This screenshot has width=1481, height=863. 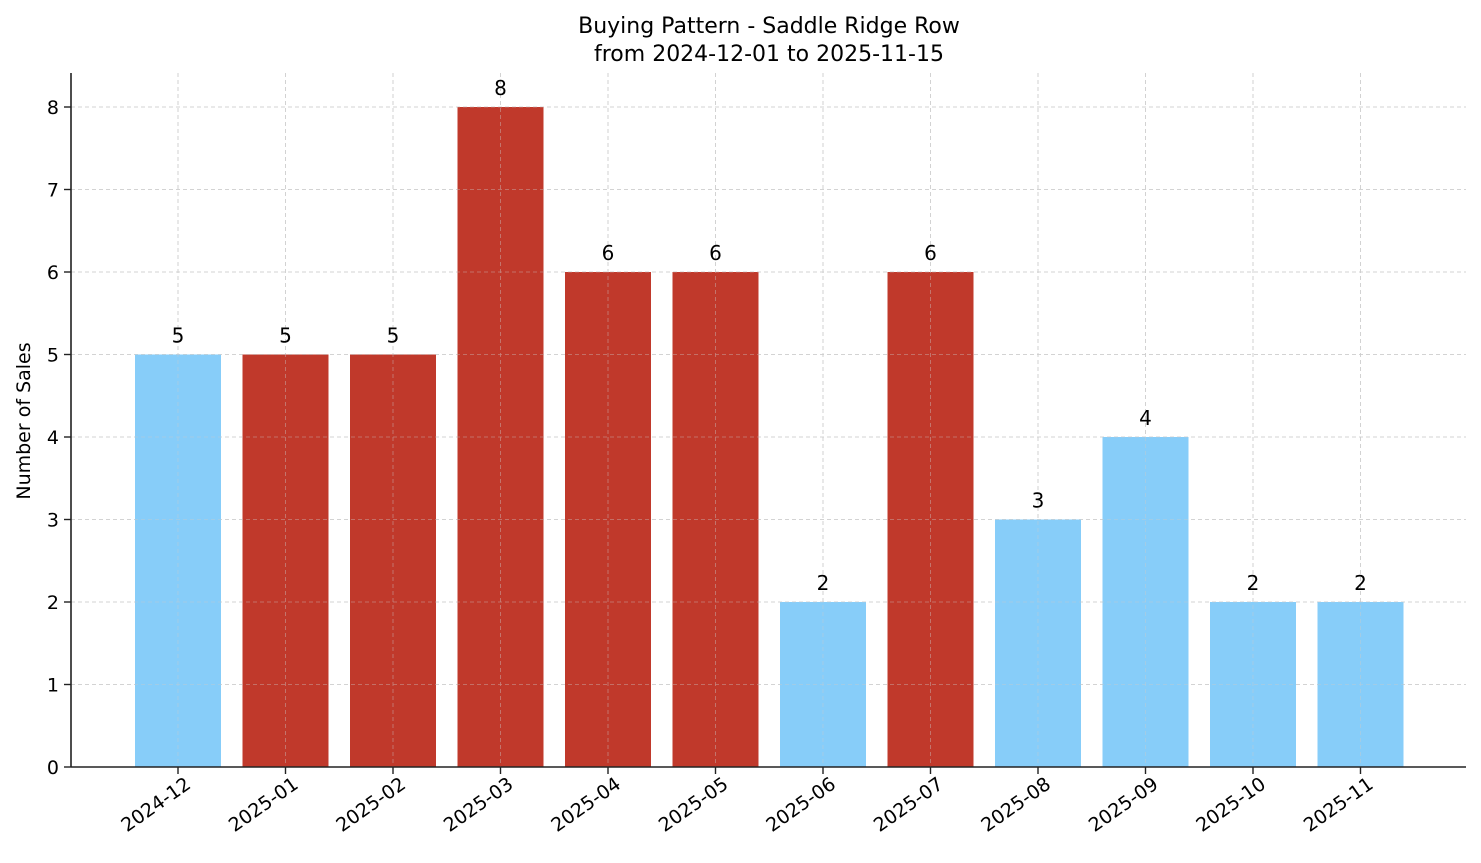 I want to click on y-tick-label: 0, so click(x=53, y=768).